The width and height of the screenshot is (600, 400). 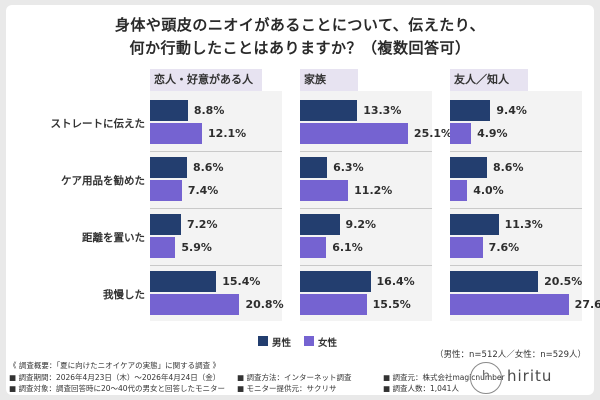 What do you see at coordinates (489, 80) in the screenshot?
I see `panel-header: 友人／知人` at bounding box center [489, 80].